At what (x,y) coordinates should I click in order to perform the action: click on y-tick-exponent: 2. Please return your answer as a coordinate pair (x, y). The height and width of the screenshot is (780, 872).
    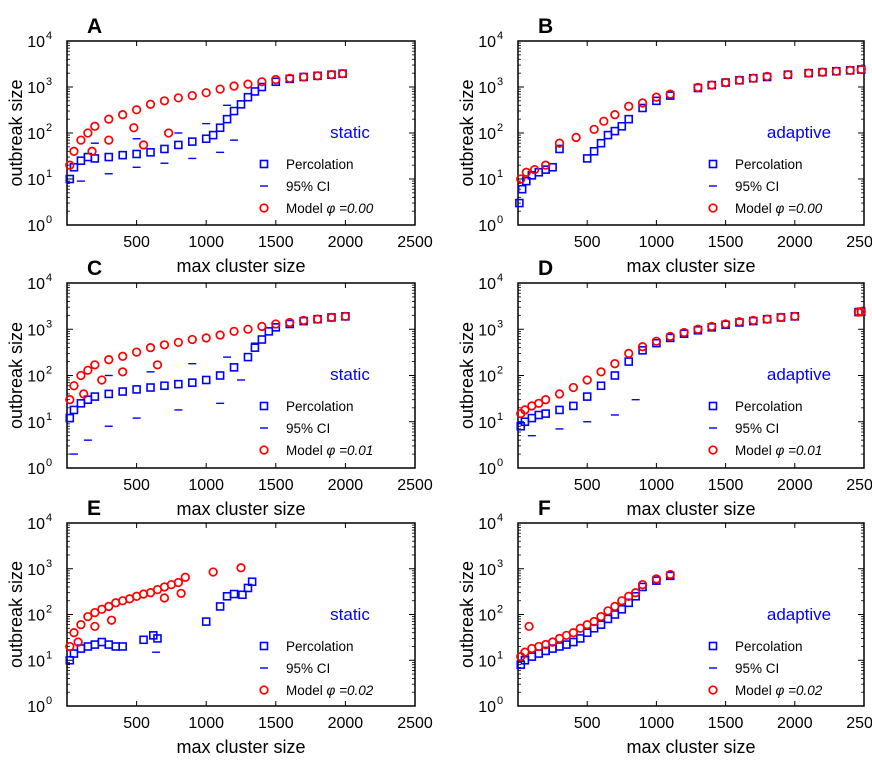
    Looking at the image, I should click on (500, 128).